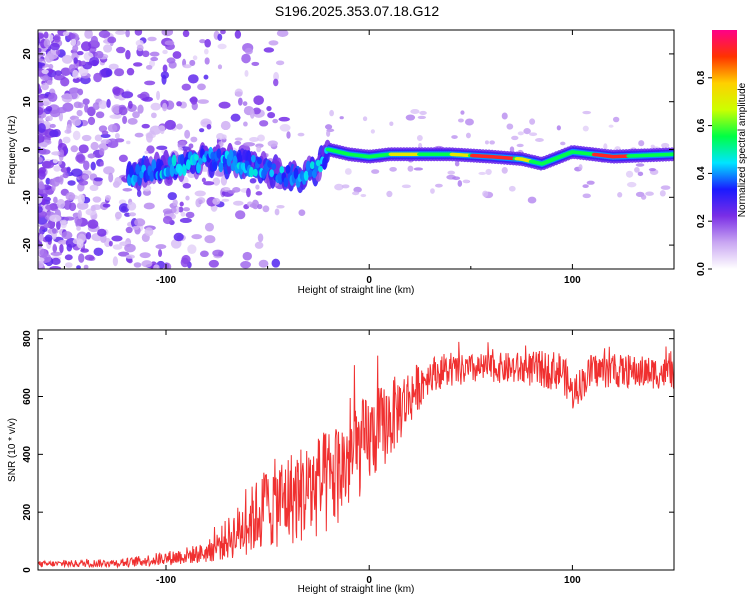 The height and width of the screenshot is (600, 750). What do you see at coordinates (701, 269) in the screenshot?
I see `colorbar-tick-label: 0.0` at bounding box center [701, 269].